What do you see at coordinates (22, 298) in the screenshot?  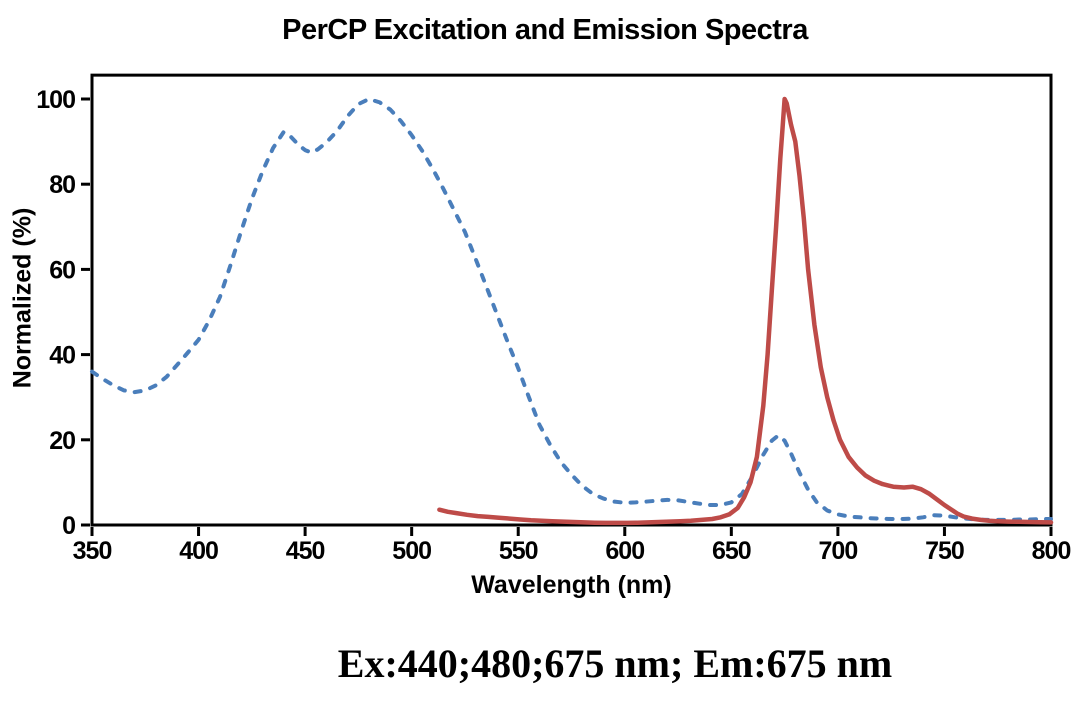 I see `y-axis-title: Normalized (%)` at bounding box center [22, 298].